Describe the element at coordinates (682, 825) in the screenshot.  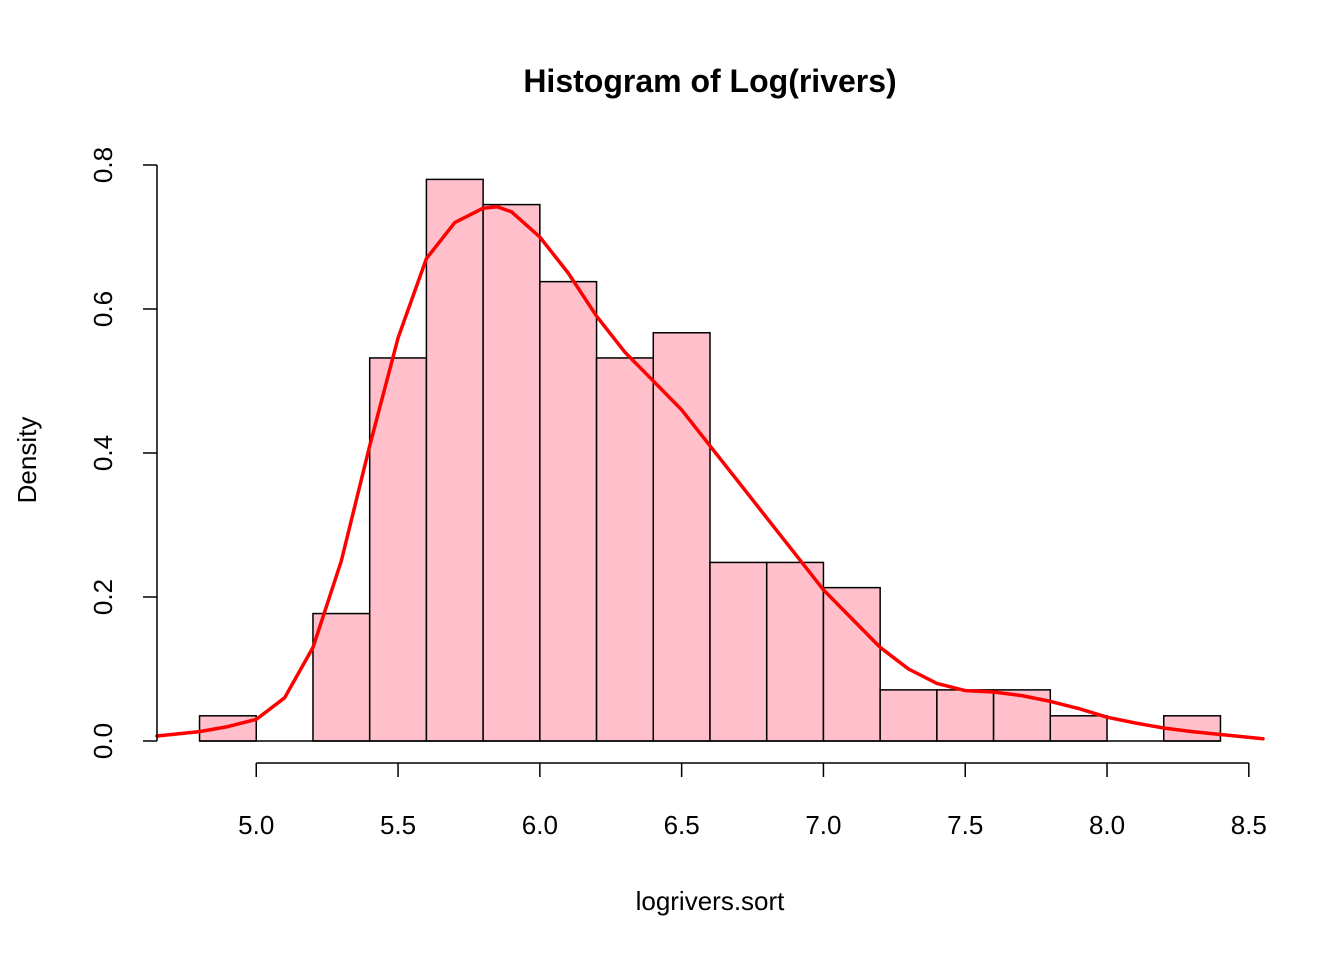
I see `x-tick-label: 6.5` at that location.